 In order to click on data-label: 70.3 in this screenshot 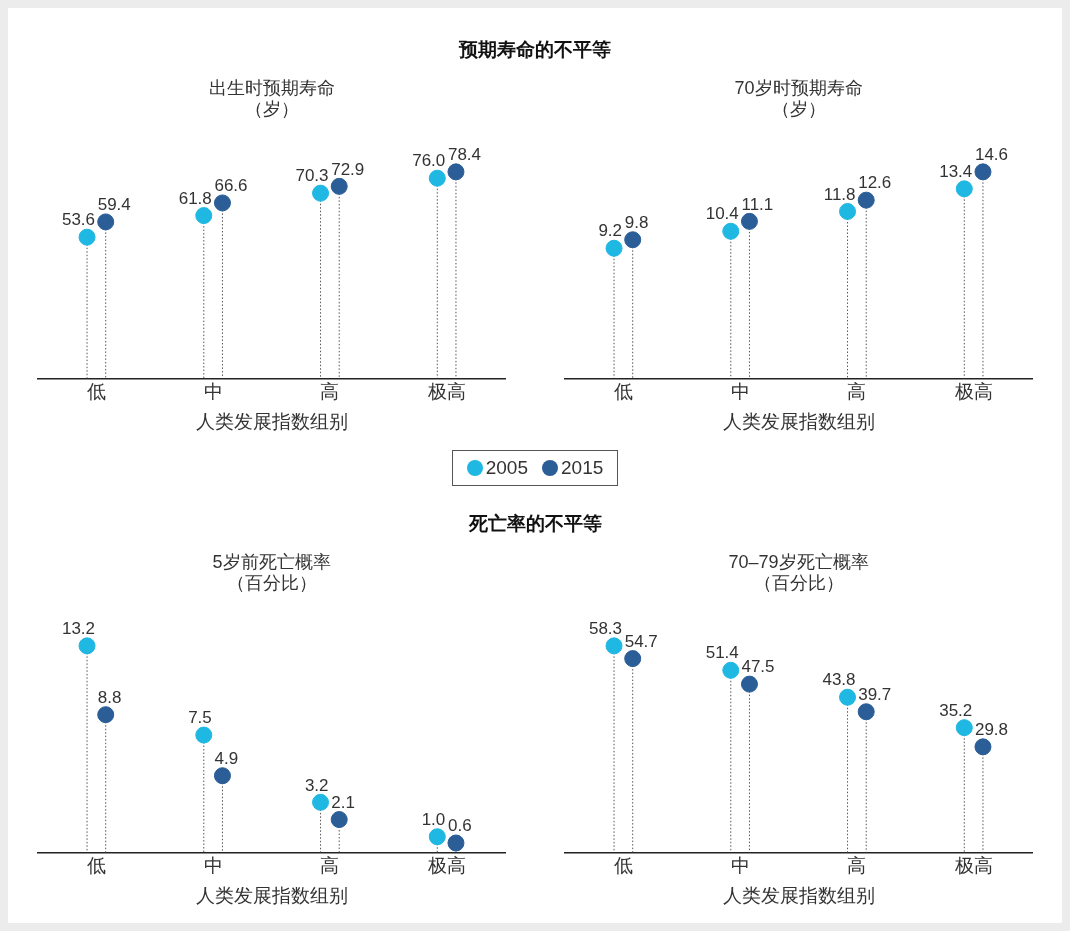, I will do `click(312, 176)`.